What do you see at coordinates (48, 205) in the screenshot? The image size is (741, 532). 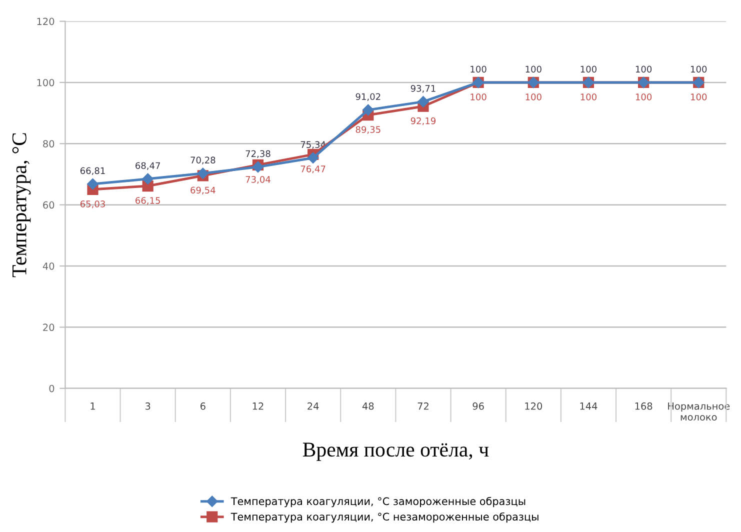 I see `y-tick-label: 60` at bounding box center [48, 205].